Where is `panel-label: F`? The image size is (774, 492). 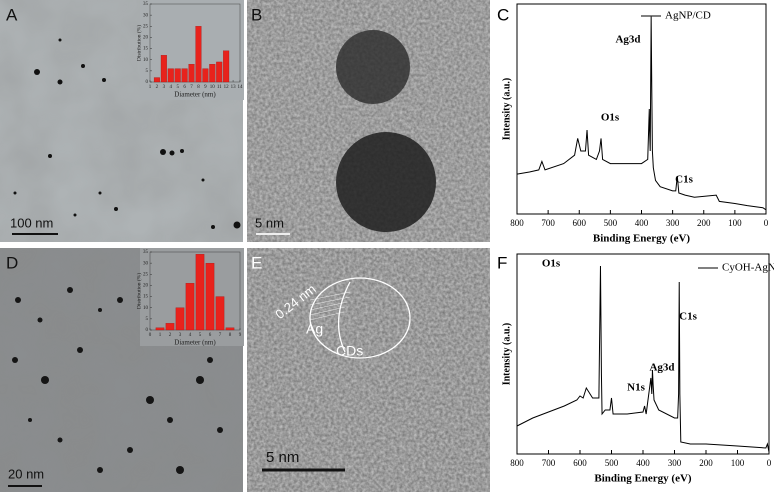 panel-label: F is located at coordinates (502, 262).